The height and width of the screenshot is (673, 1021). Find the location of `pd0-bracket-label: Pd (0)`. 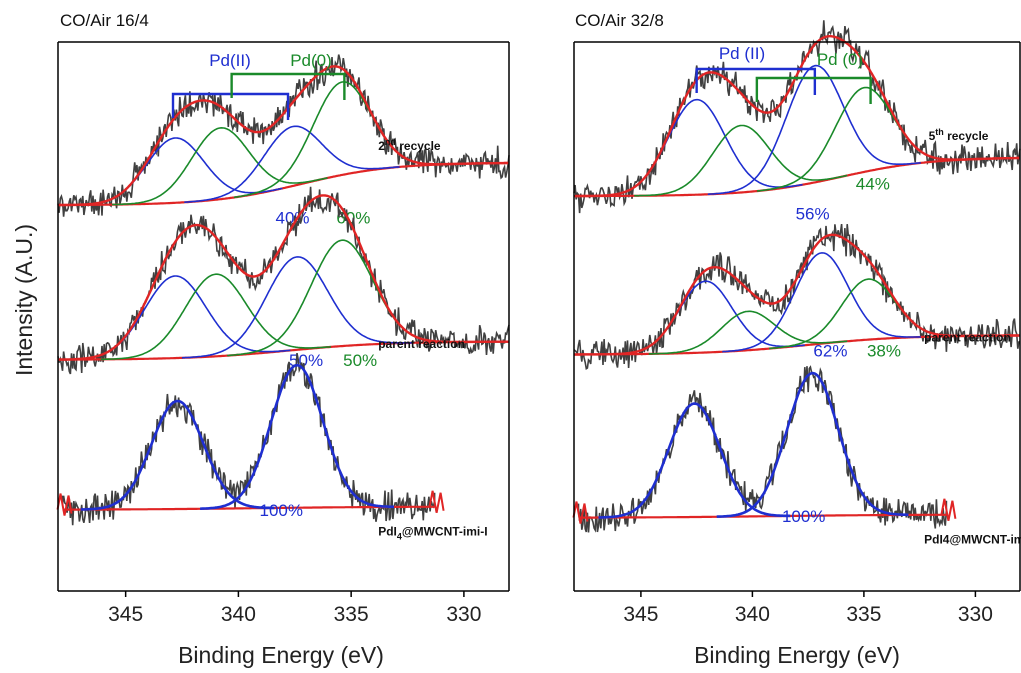

pd0-bracket-label: Pd (0) is located at coordinates (840, 59).